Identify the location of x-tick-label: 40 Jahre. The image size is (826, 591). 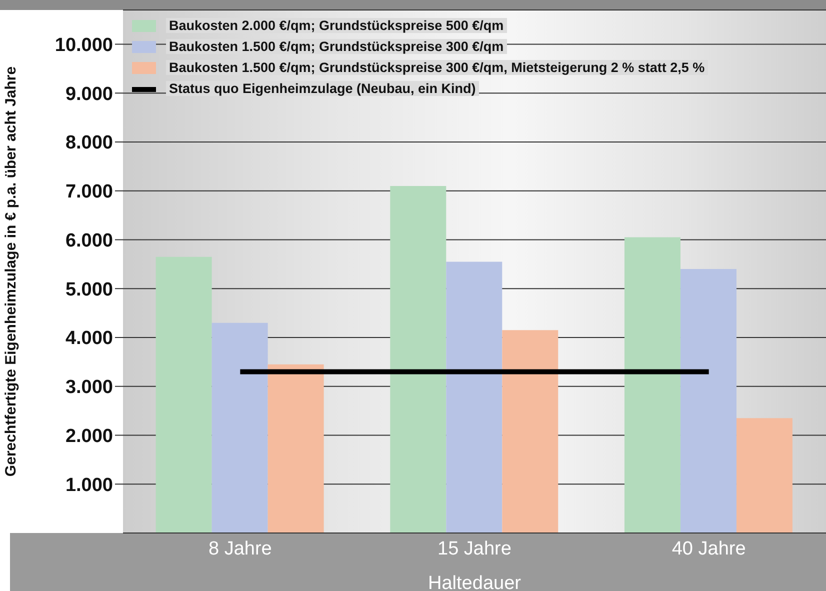
(709, 549).